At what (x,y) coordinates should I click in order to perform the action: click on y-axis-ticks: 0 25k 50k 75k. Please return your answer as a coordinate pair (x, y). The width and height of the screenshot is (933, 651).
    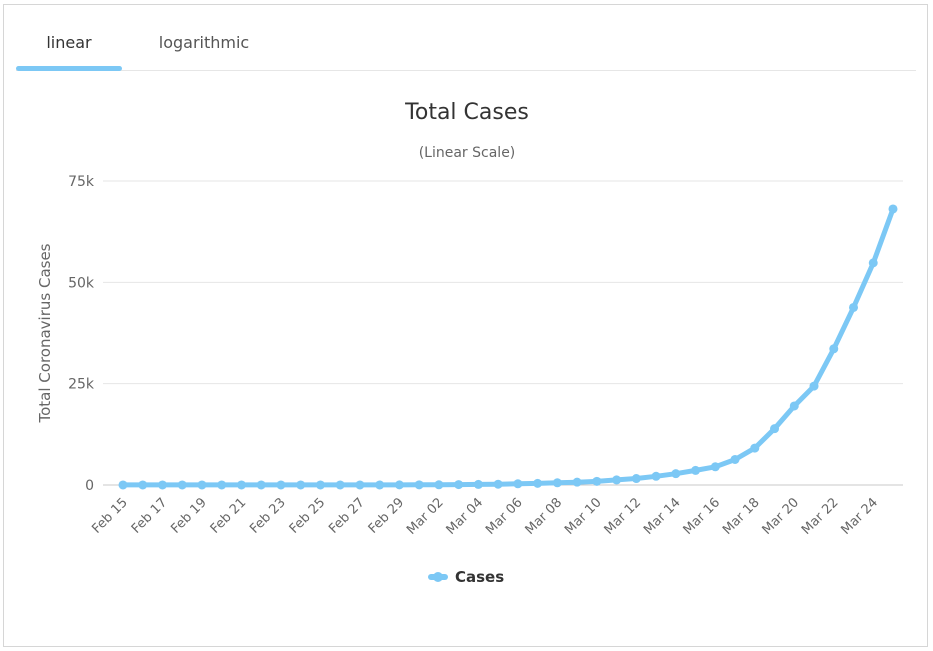
    Looking at the image, I should click on (81, 334).